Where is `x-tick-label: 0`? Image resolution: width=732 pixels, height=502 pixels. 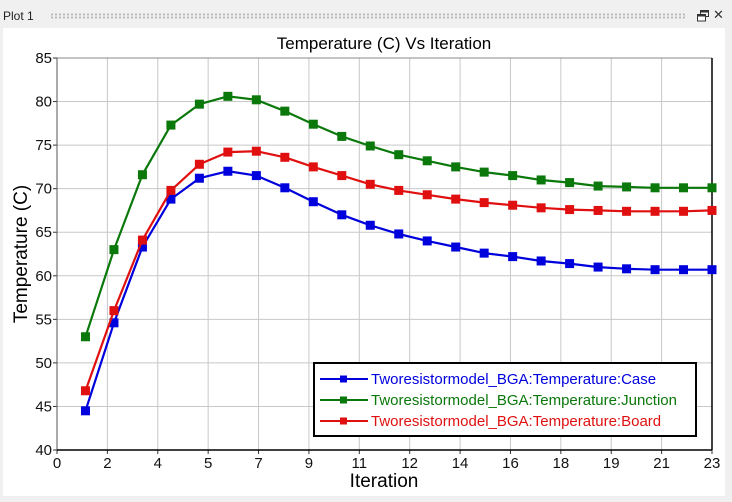
x-tick-label: 0 is located at coordinates (57, 463).